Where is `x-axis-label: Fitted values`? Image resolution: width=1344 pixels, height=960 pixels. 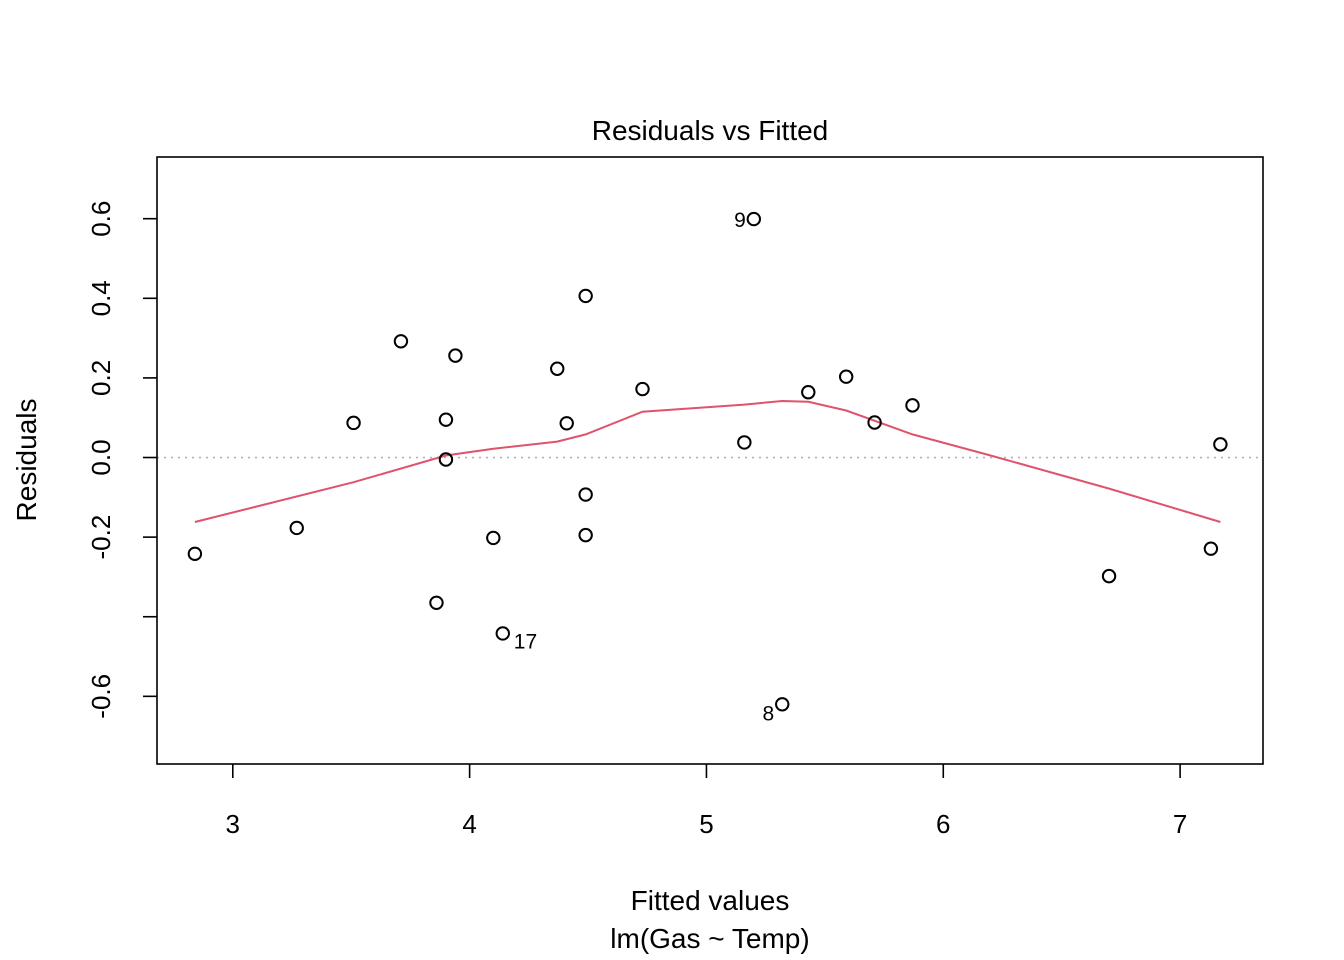 x-axis-label: Fitted values is located at coordinates (710, 900).